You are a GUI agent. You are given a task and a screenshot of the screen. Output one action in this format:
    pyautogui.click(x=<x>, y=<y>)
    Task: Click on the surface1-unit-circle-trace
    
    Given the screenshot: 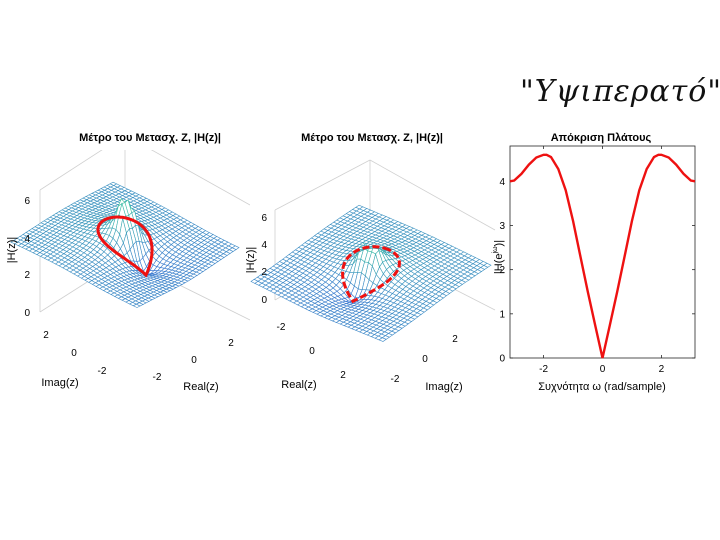 What is the action you would take?
    pyautogui.click(x=125, y=246)
    